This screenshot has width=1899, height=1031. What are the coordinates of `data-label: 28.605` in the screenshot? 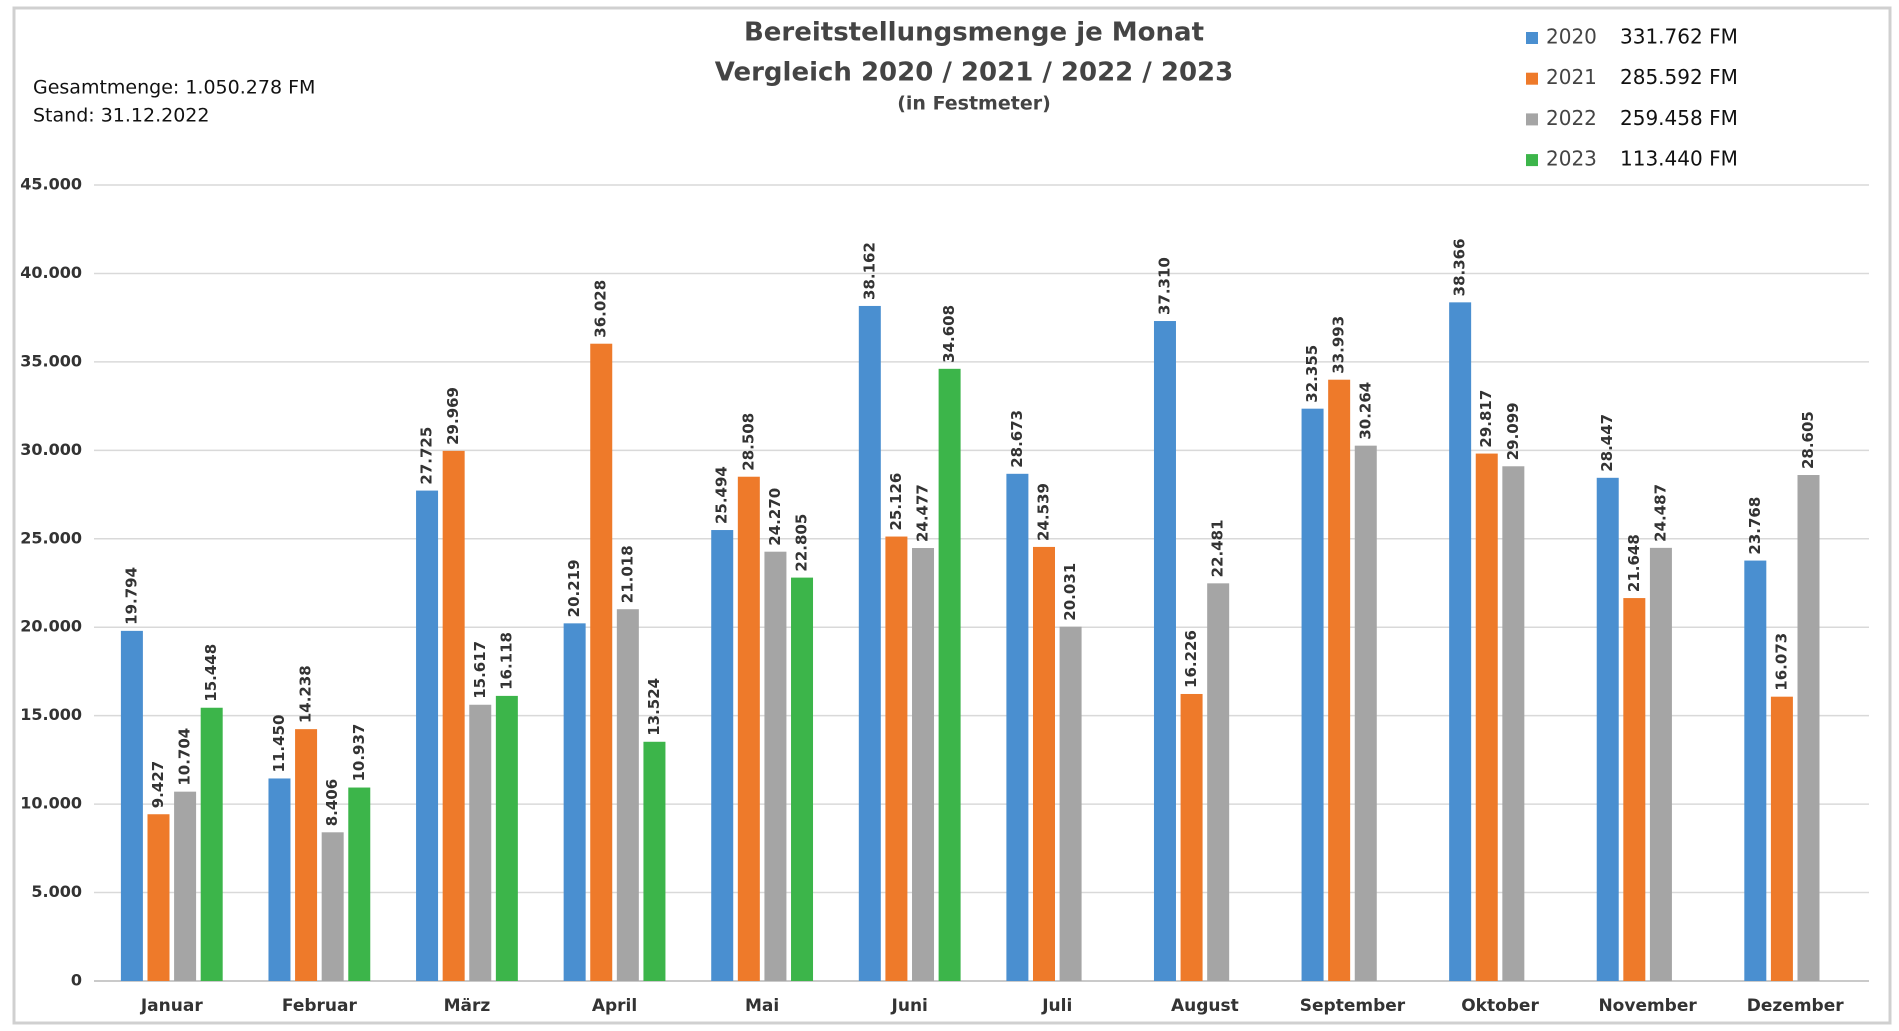 It's located at (1808, 440).